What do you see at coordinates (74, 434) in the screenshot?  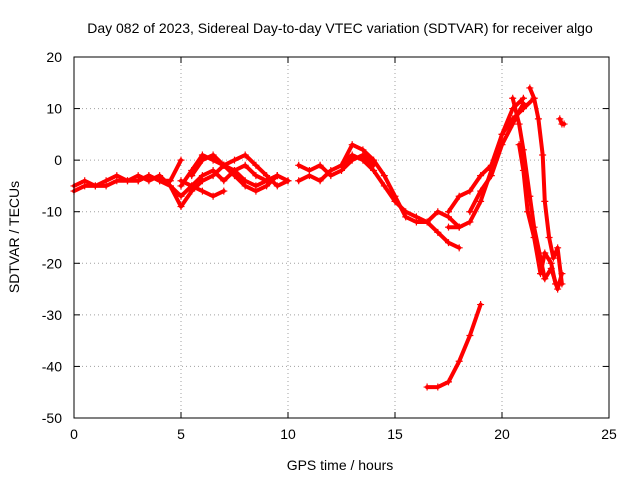 I see `x-tick-label: 0` at bounding box center [74, 434].